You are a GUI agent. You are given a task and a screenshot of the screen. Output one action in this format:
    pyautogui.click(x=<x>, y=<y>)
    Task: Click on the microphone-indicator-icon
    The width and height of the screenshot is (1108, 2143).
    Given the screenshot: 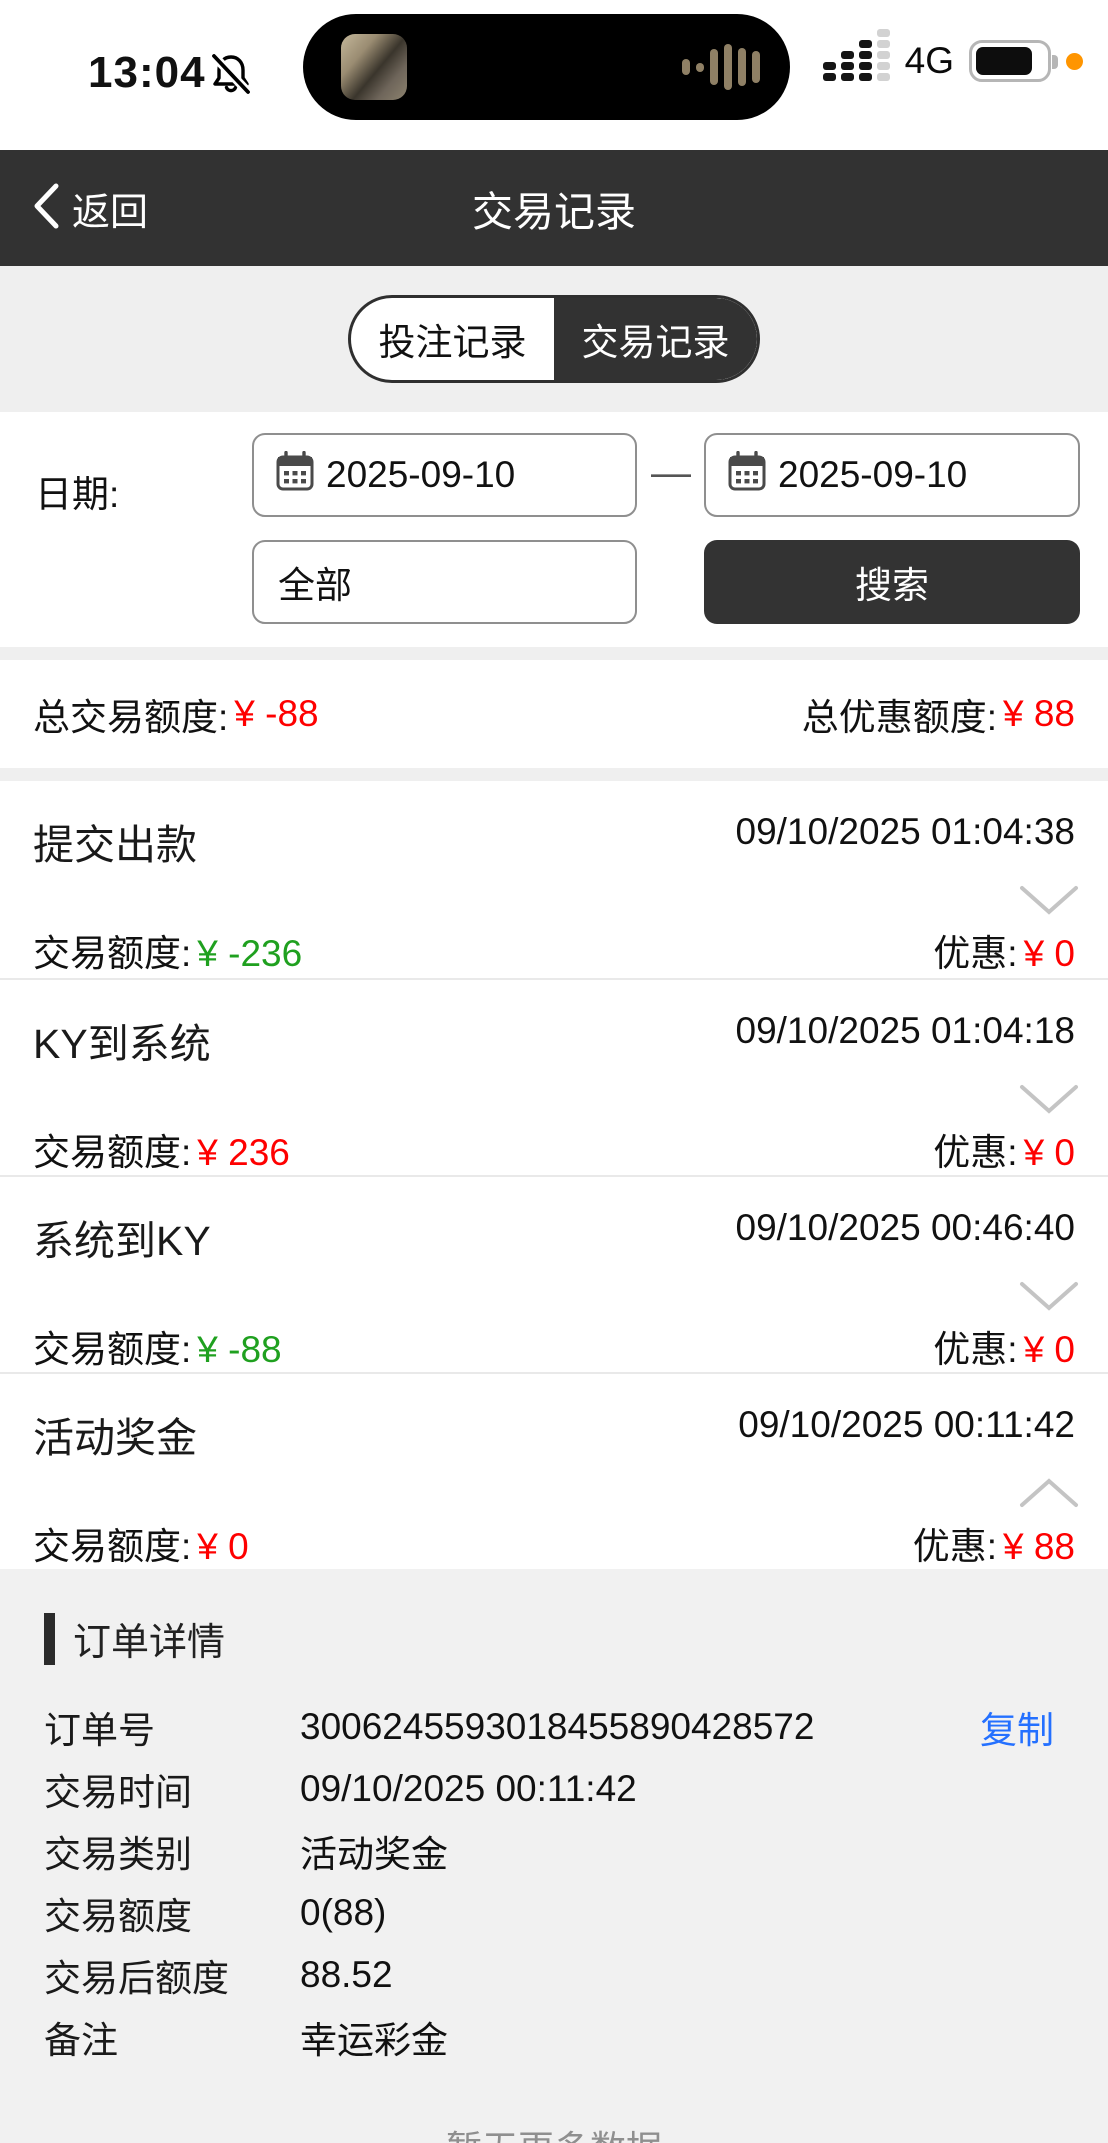 What is the action you would take?
    pyautogui.click(x=1074, y=61)
    